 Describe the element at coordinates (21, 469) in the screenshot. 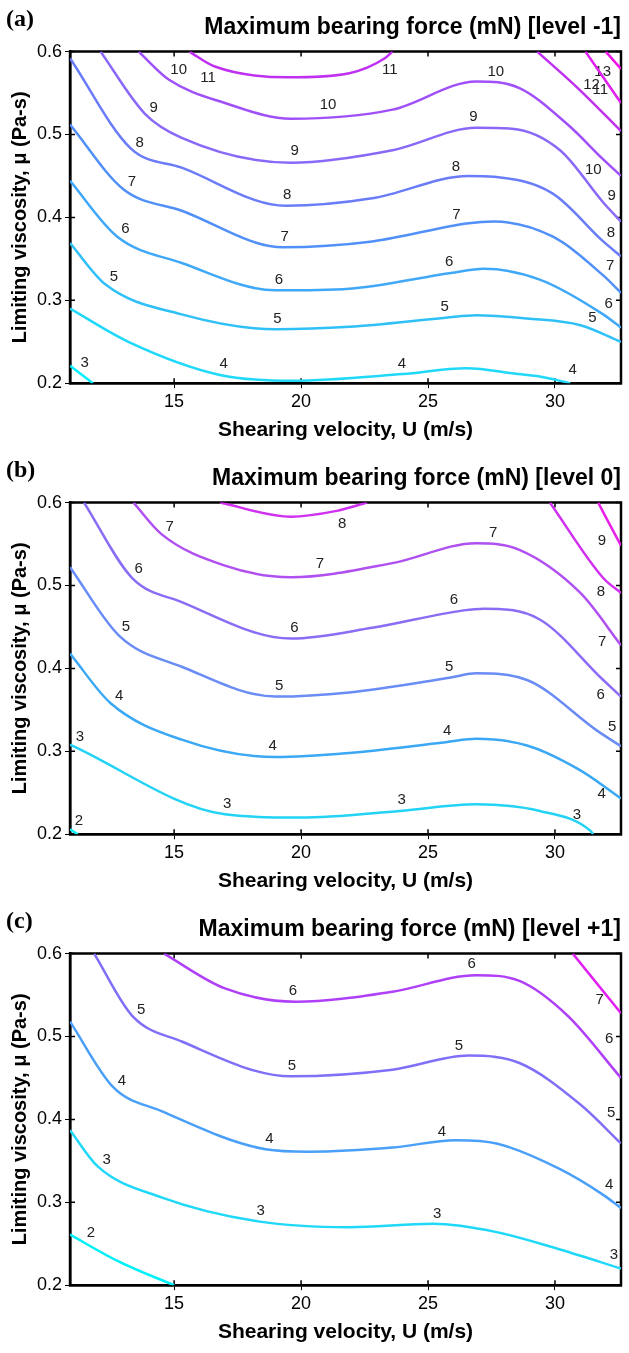

I see `text: (b)` at that location.